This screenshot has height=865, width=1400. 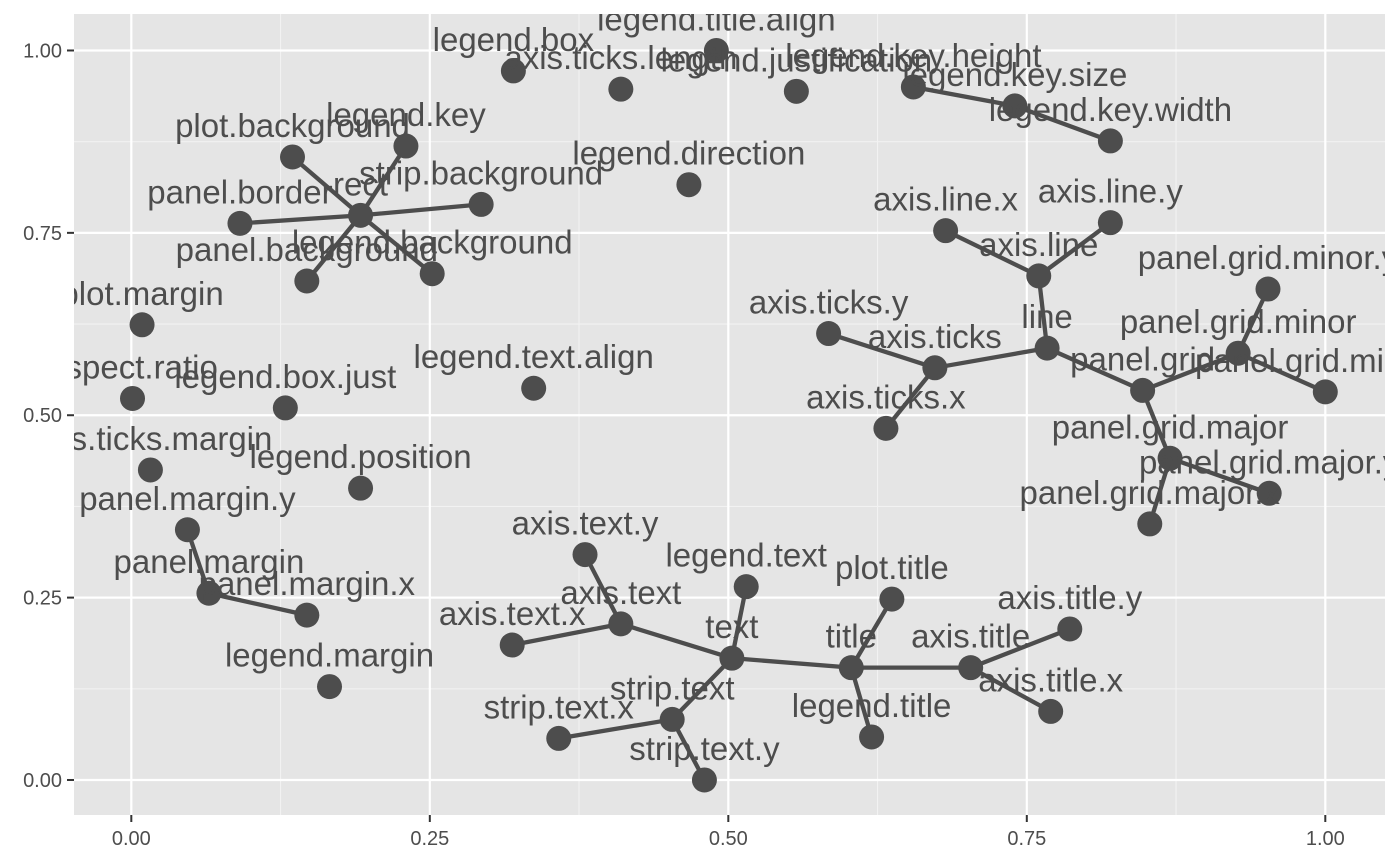 I want to click on node-label-panel-grid-major: panel.grid.major, so click(x=1170, y=426).